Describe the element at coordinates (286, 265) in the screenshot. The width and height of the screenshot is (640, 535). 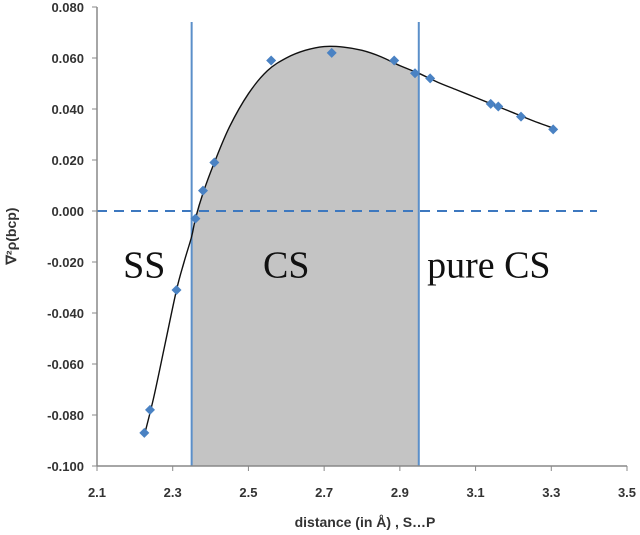
I see `region-label-cs: CS` at that location.